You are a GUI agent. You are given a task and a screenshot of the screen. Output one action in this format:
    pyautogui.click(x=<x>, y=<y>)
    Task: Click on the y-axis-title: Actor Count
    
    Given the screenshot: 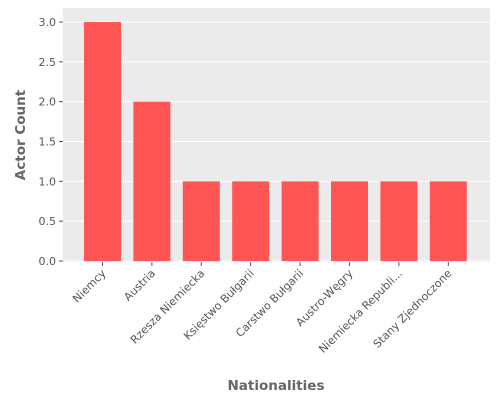 What is the action you would take?
    pyautogui.click(x=21, y=134)
    